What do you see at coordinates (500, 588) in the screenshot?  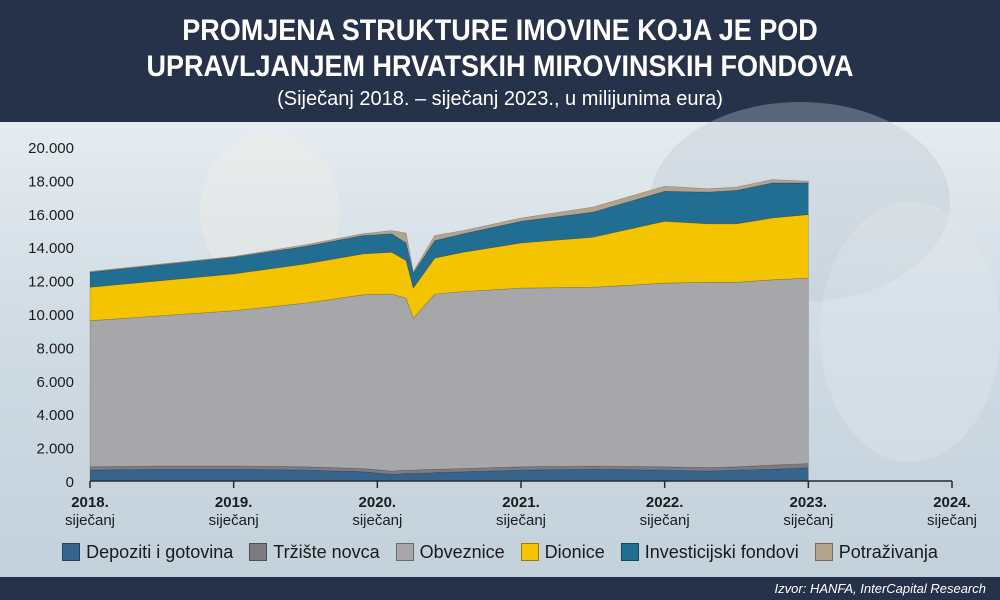 I see `footer-bar: Izvor: HANFA, InterCapital Research` at bounding box center [500, 588].